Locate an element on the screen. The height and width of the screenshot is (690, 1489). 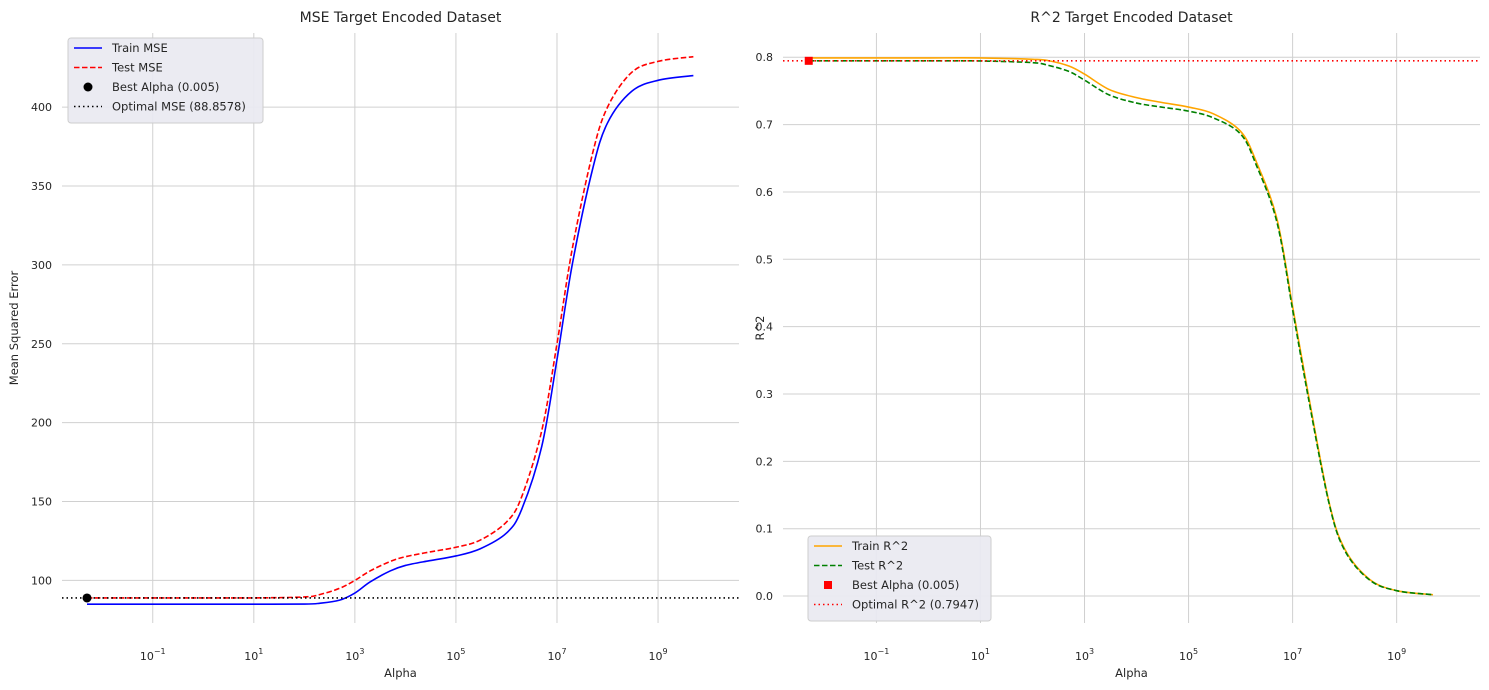
y-tick-label: 0.1 is located at coordinates (765, 529).